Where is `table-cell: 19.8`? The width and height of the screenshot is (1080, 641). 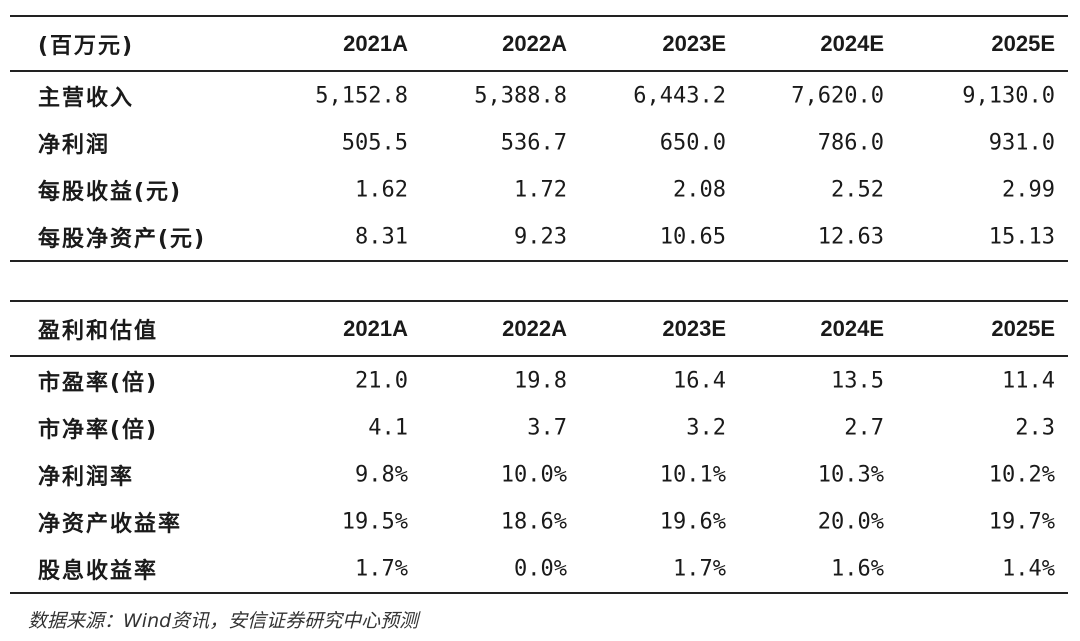
table-cell: 19.8 is located at coordinates (540, 380).